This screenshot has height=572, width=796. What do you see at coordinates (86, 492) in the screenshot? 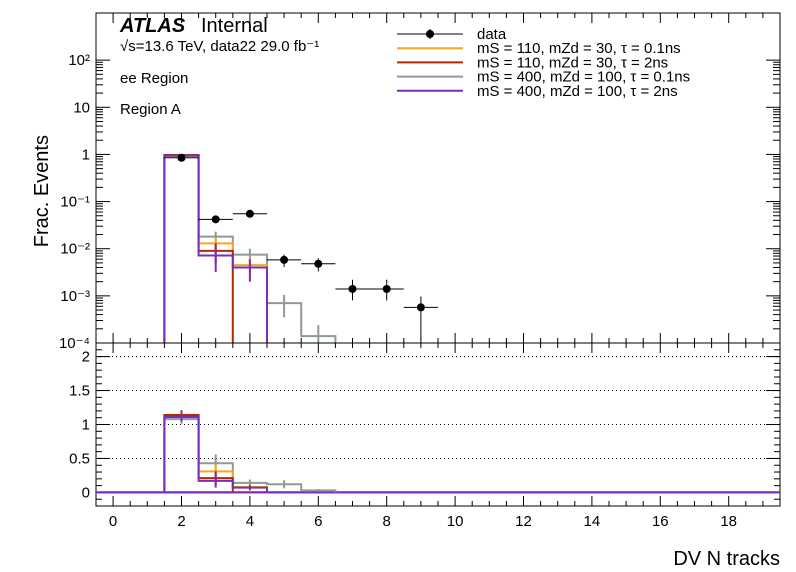
I see `ratio-y-tick-label: 0` at bounding box center [86, 492].